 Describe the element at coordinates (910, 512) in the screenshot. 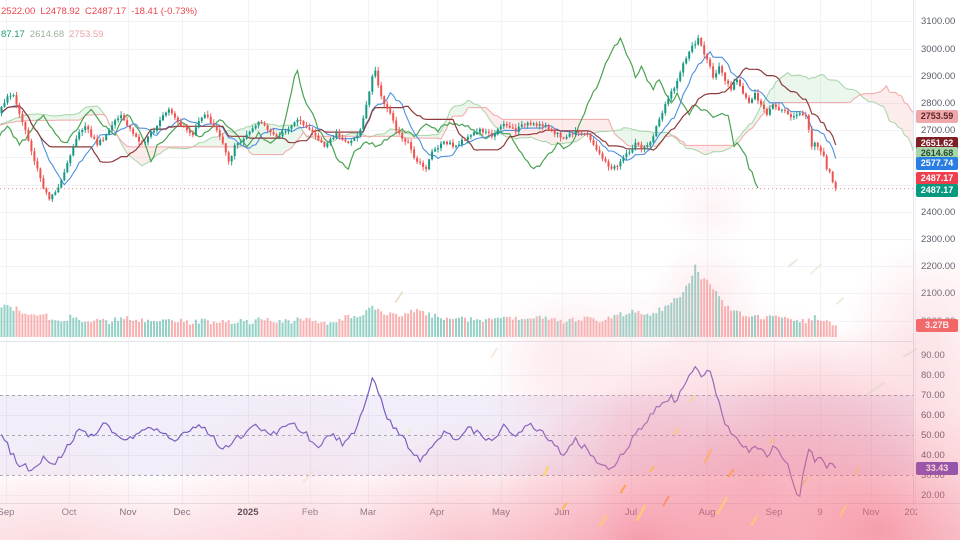

I see `time-tick-label: 2026` at that location.